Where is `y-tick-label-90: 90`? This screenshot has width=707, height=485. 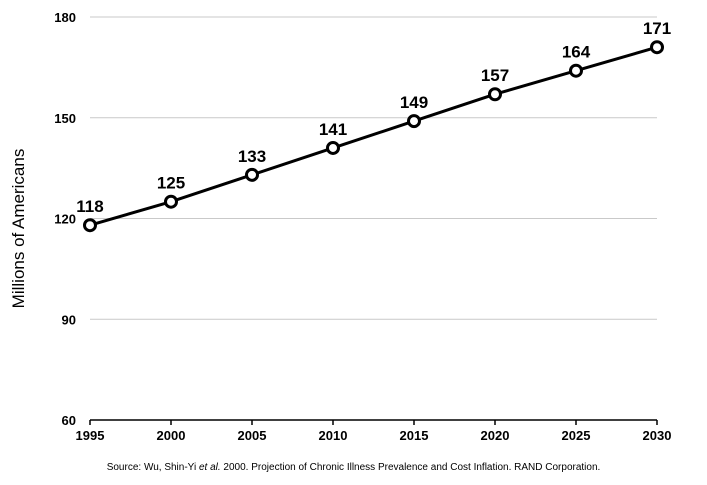
y-tick-label-90: 90 is located at coordinates (69, 319).